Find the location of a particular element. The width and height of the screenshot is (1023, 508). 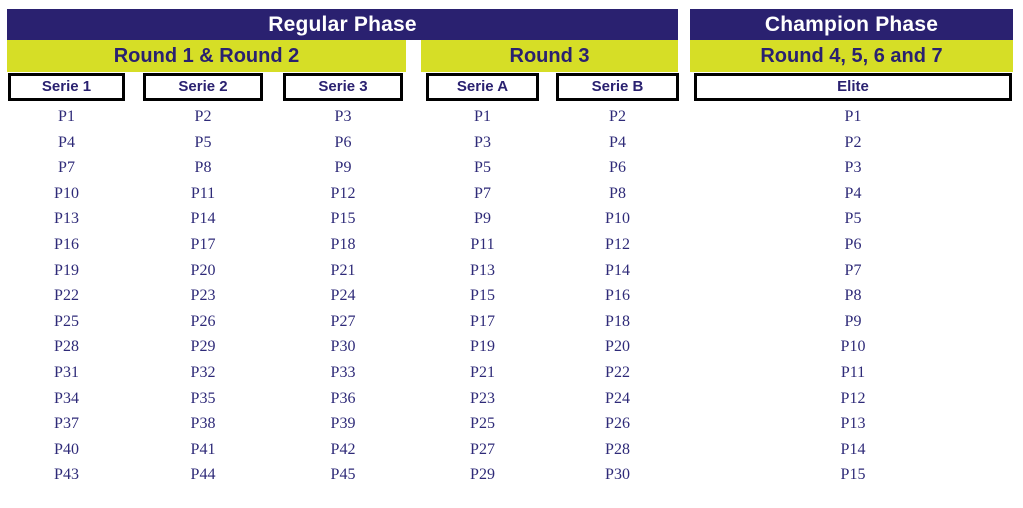

player-cell: P41 is located at coordinates (203, 449).